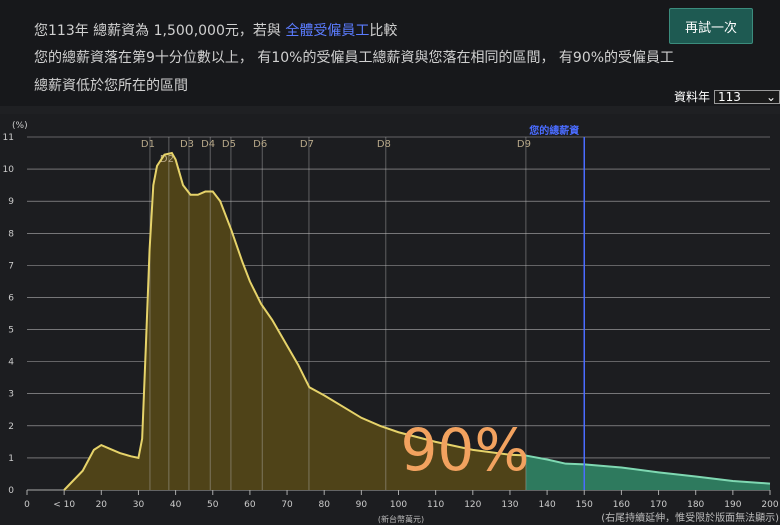 Image resolution: width=780 pixels, height=525 pixels. Describe the element at coordinates (148, 144) in the screenshot. I see `decile-label: D1` at that location.